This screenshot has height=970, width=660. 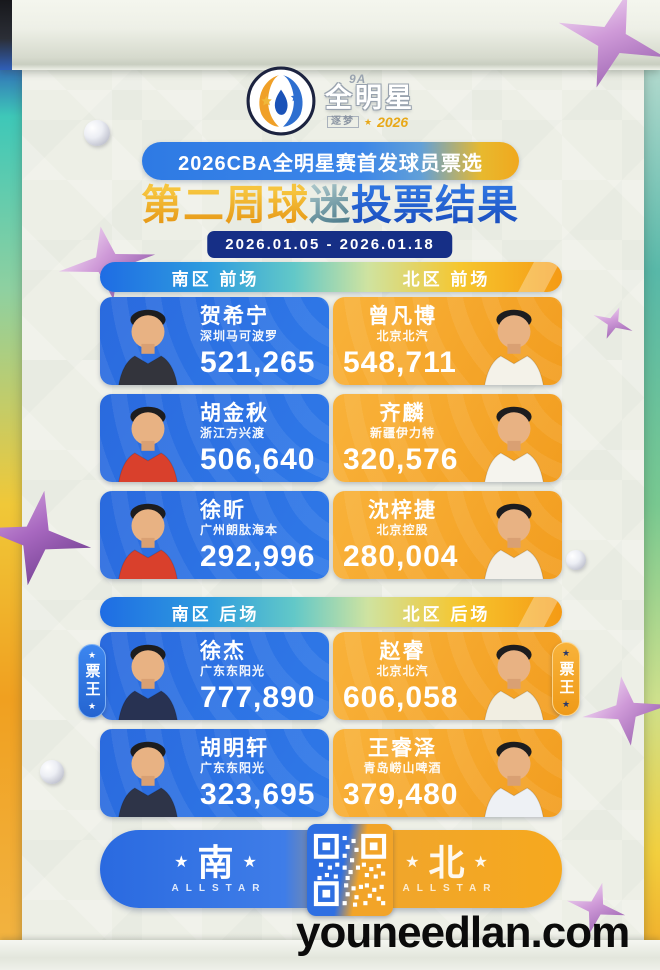 What do you see at coordinates (223, 510) in the screenshot?
I see `player-name: 徐昕` at bounding box center [223, 510].